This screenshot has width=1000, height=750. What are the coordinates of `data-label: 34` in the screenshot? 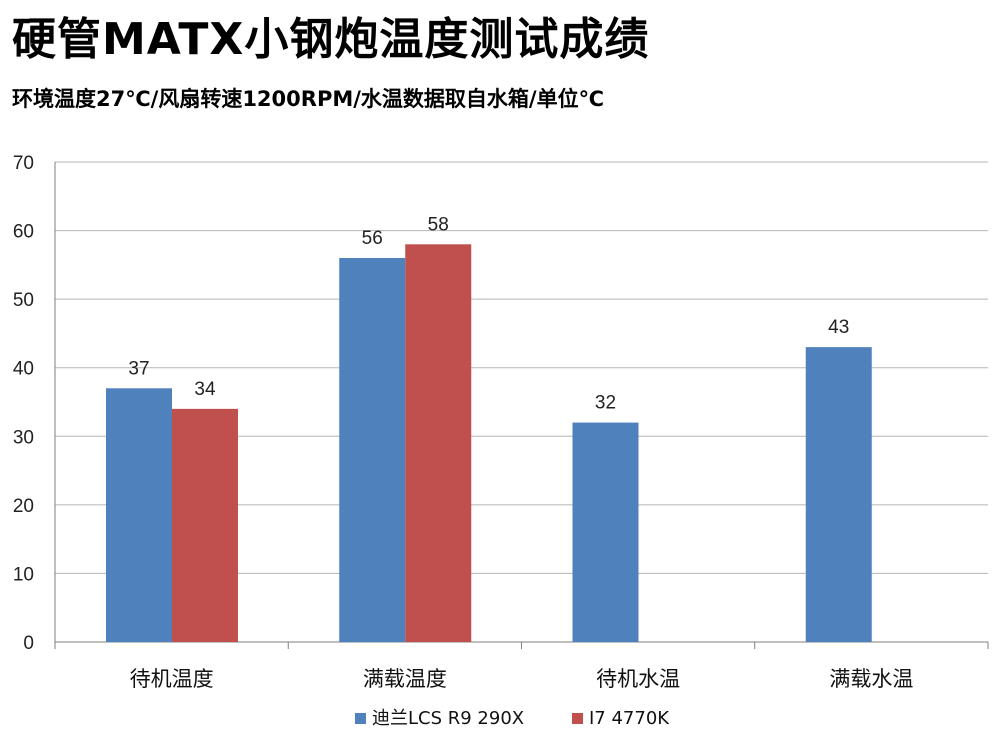 It's located at (205, 389).